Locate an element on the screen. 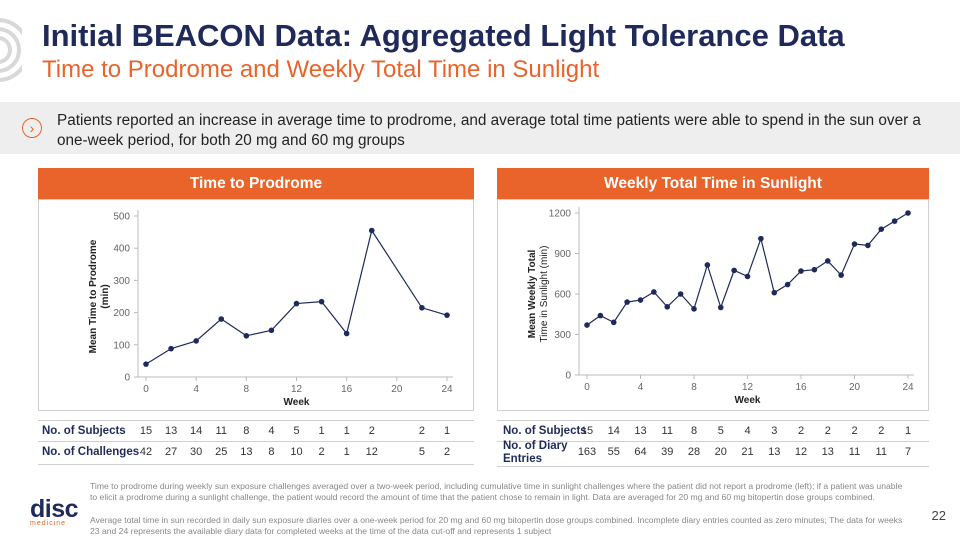  table-cell: 64 is located at coordinates (640, 452).